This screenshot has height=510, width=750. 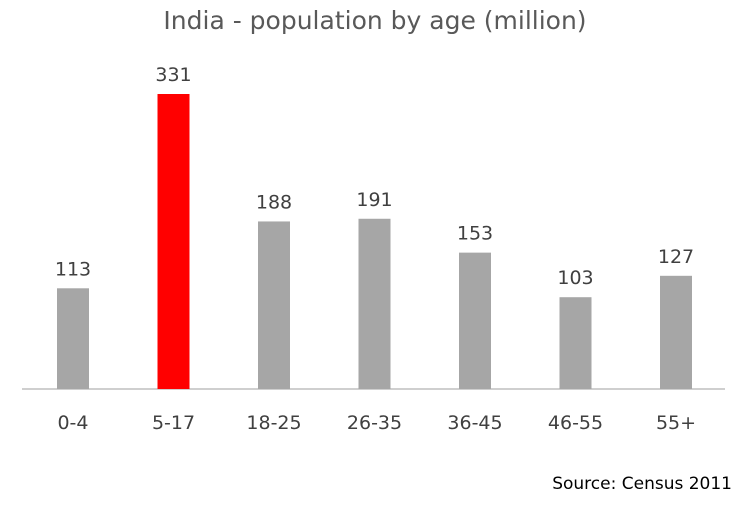 I want to click on x-tick-label-36-45: 36-45, so click(x=474, y=423).